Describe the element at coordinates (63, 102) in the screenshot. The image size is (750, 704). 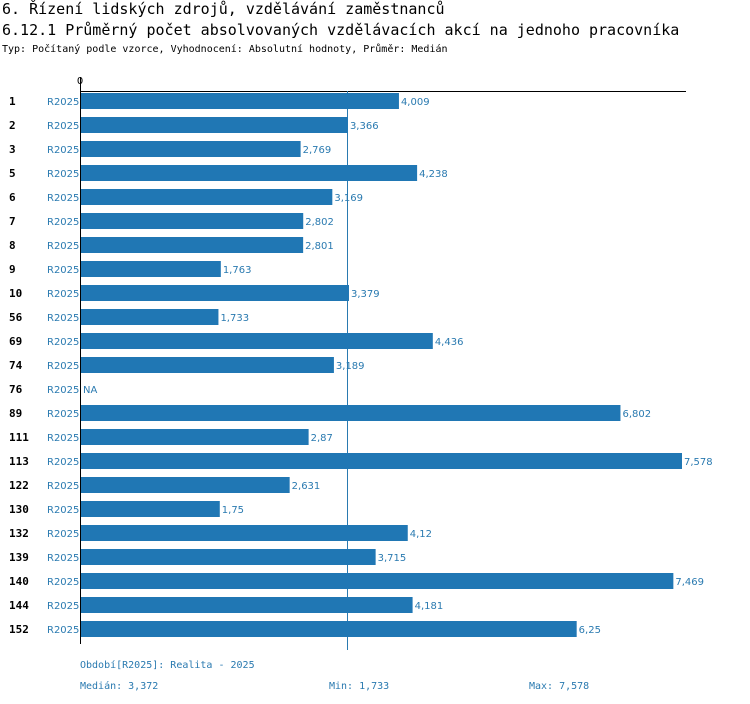
I see `period-label-1: R2025` at that location.